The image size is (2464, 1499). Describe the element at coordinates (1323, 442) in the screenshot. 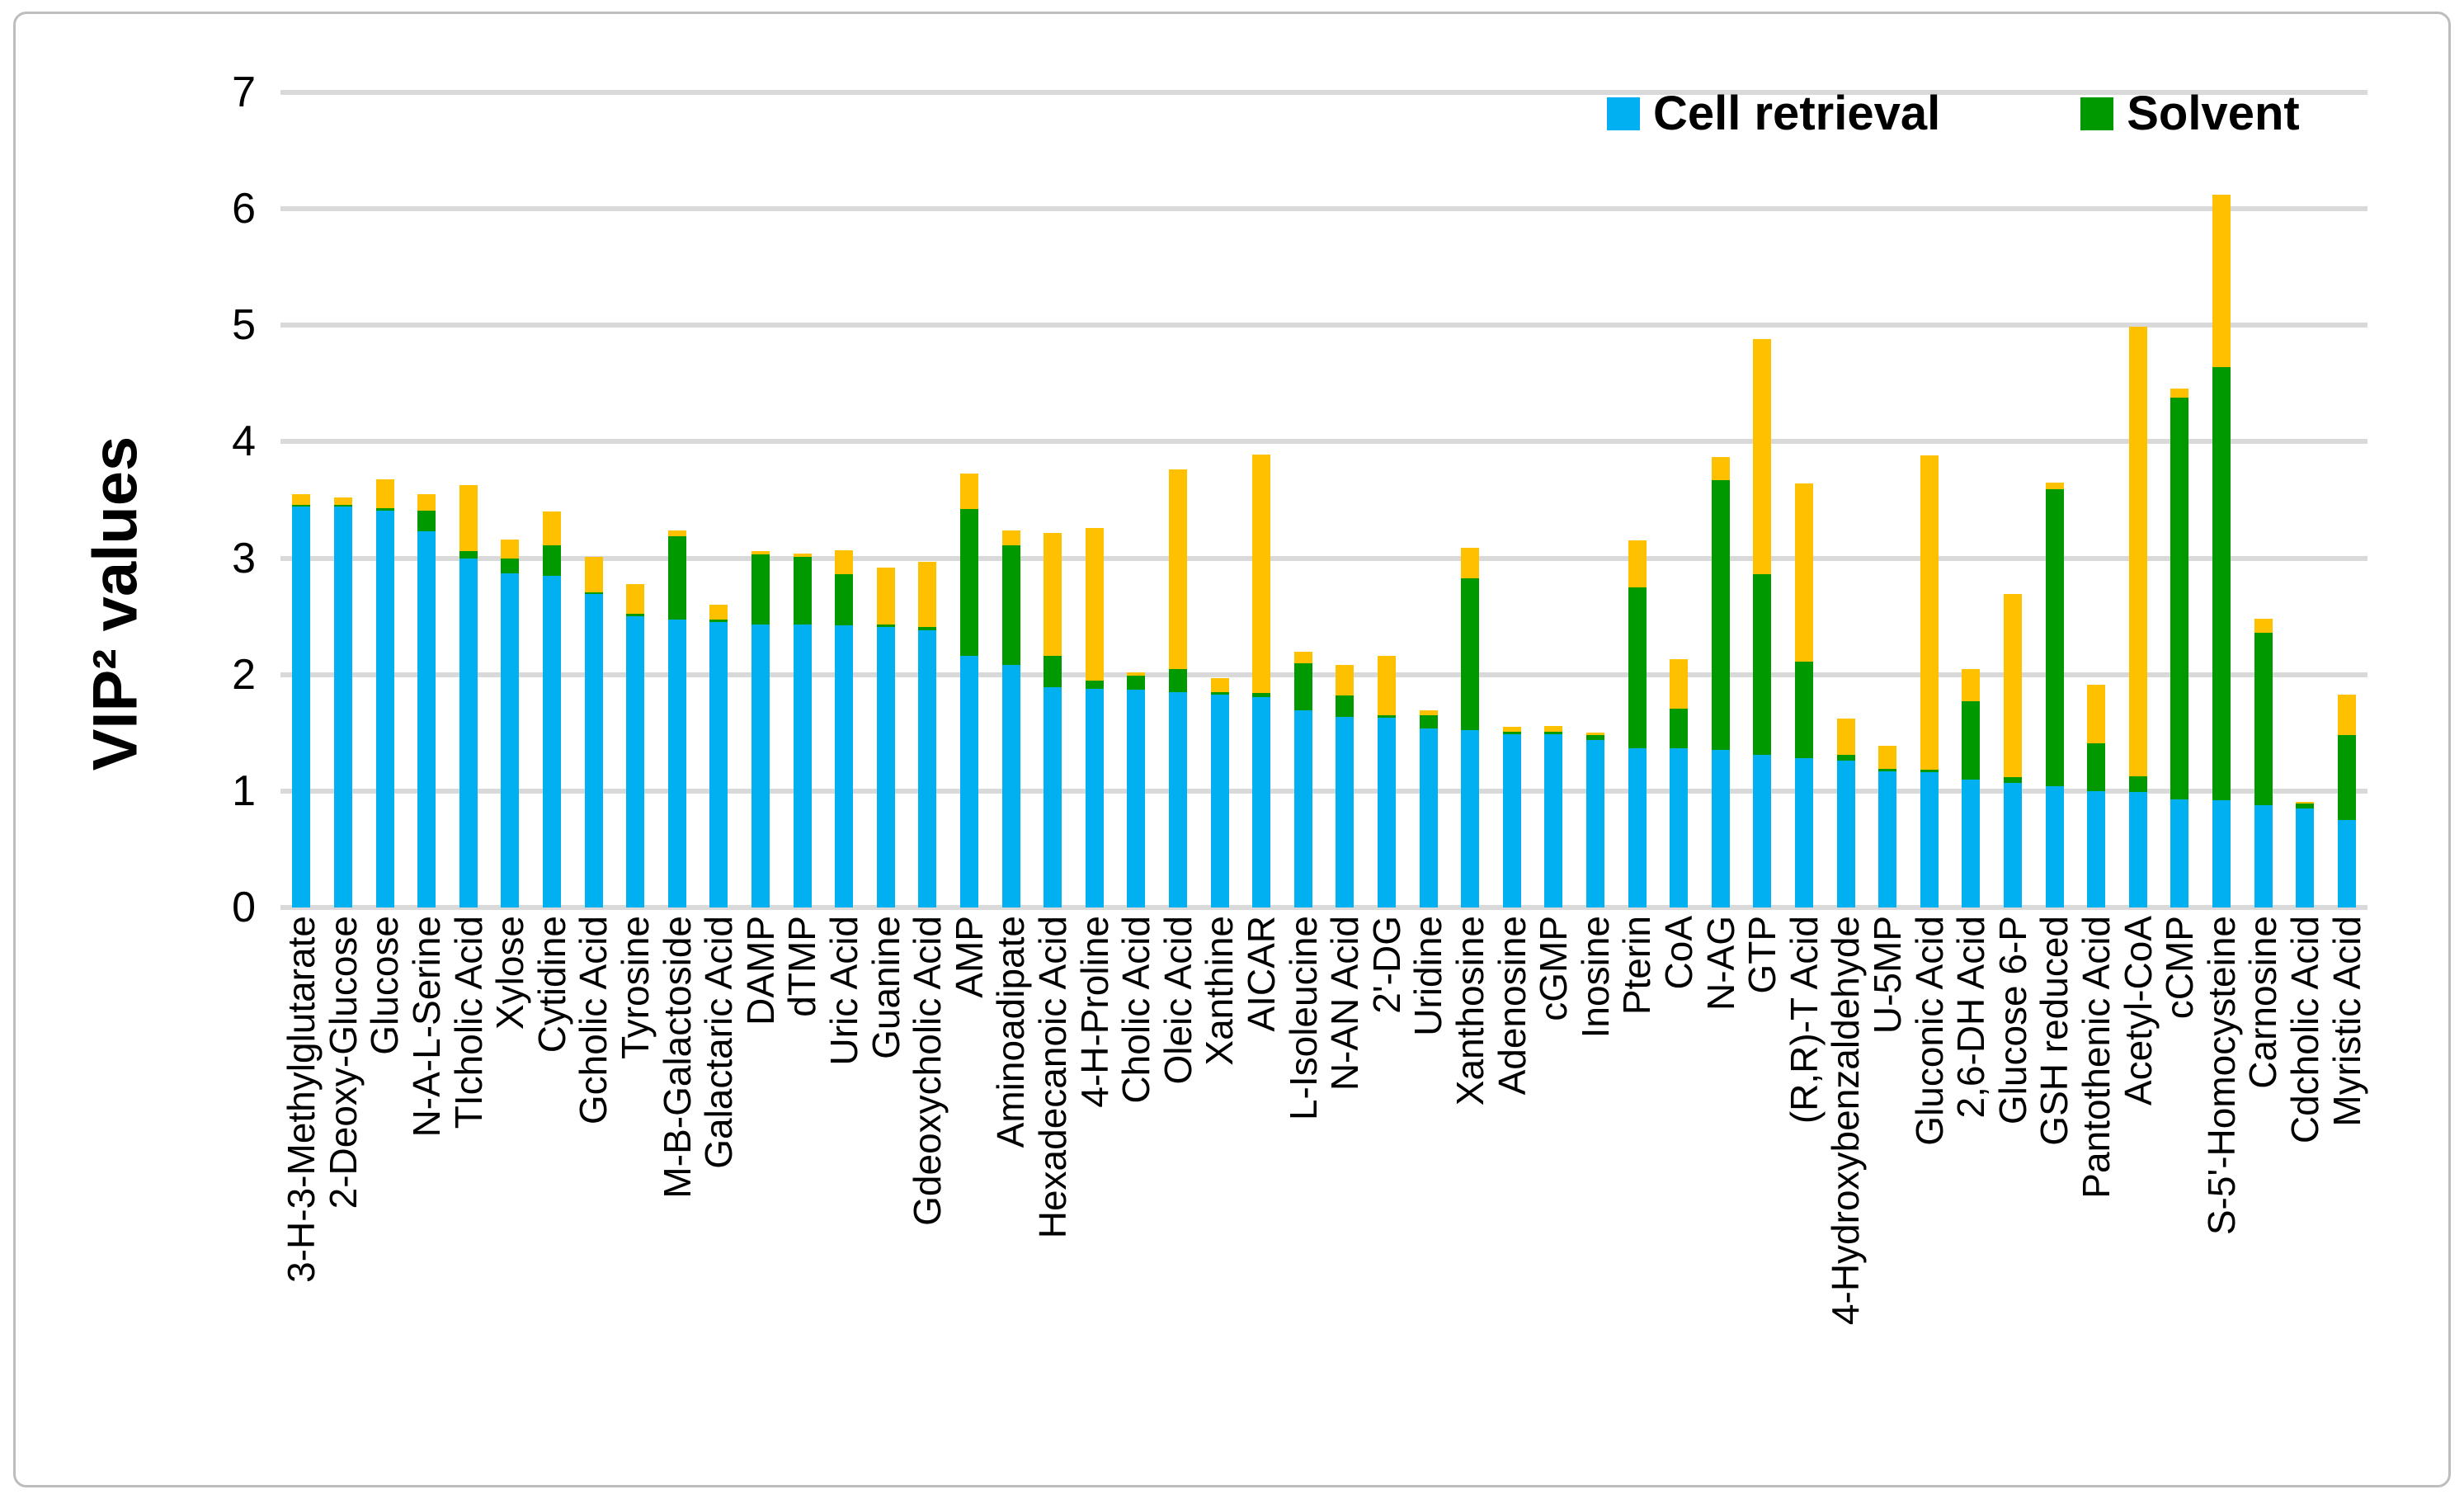

I see `gridline-y4` at that location.